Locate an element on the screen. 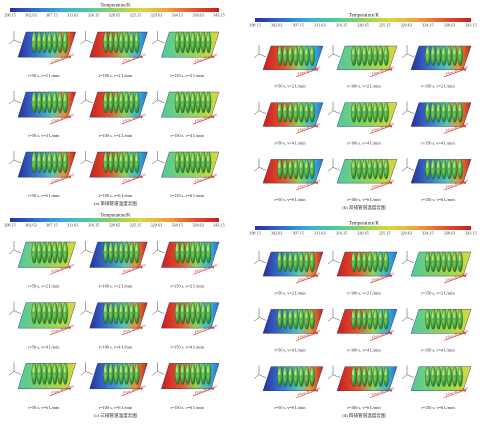  colorbar is located at coordinates (363, 228).